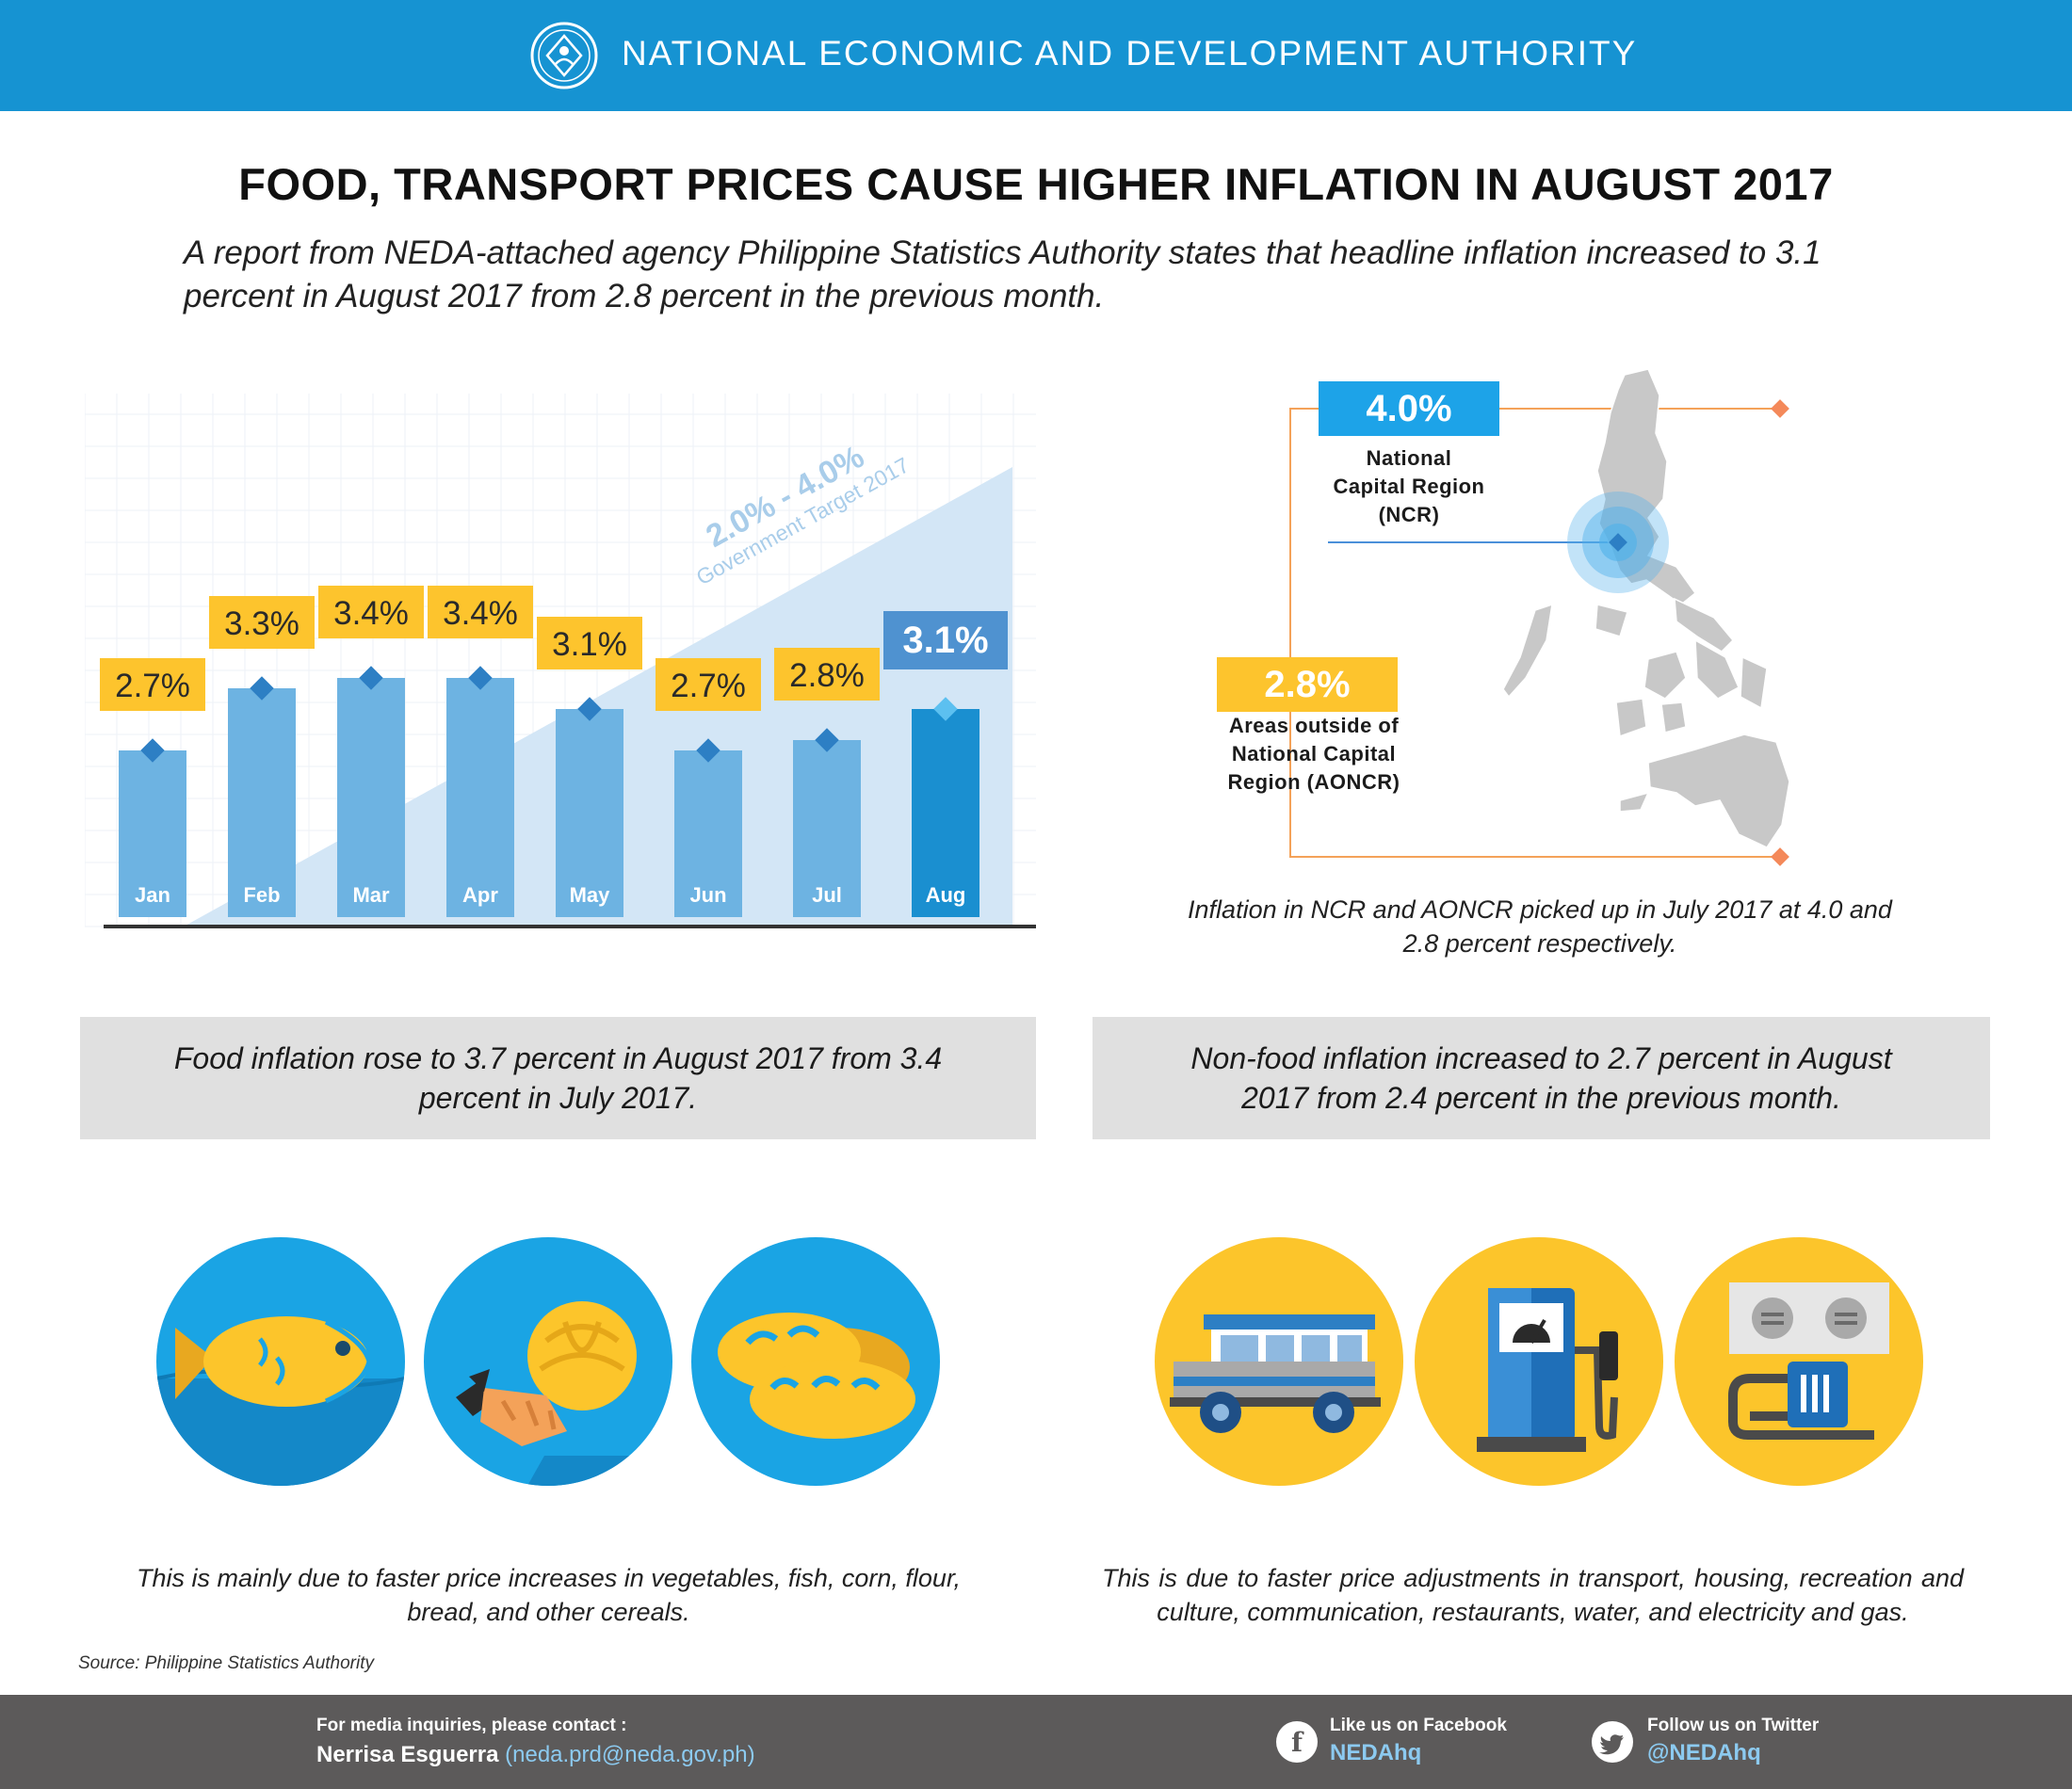 The image size is (2072, 1789). Describe the element at coordinates (827, 895) in the screenshot. I see `x-tick-label: Jul` at that location.